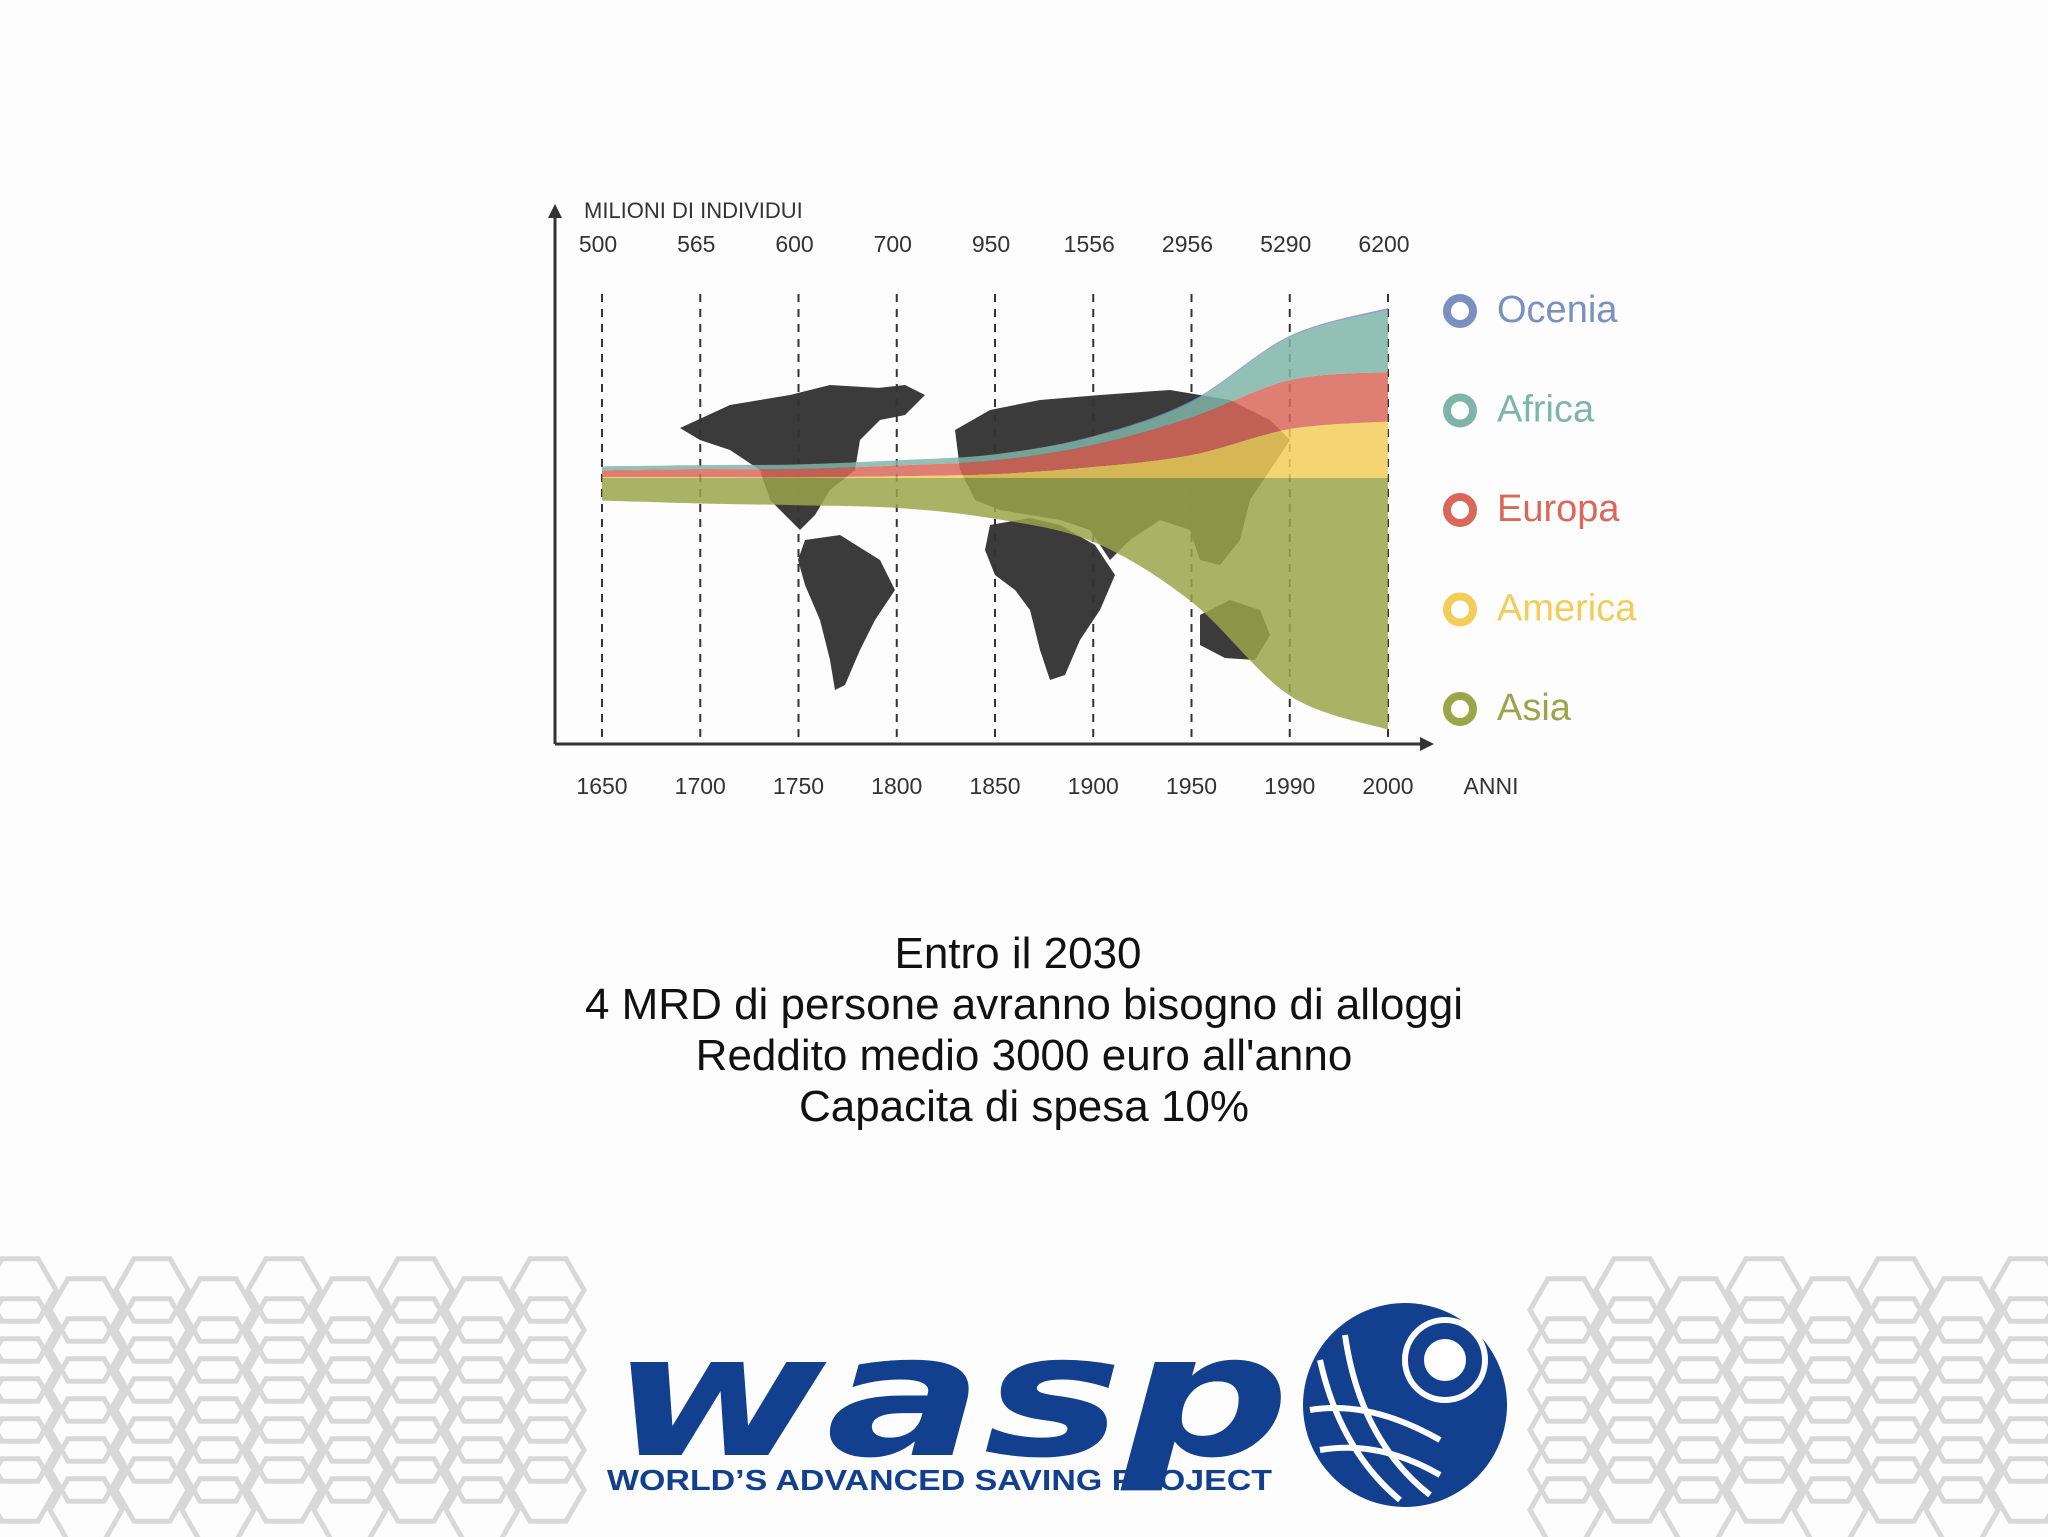 The height and width of the screenshot is (1537, 2048). Describe the element at coordinates (1567, 609) in the screenshot. I see `legend-label: America` at that location.